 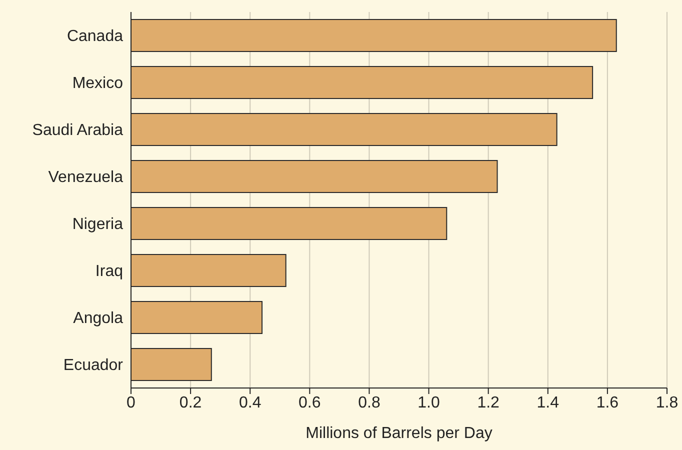 I want to click on y-tick-label: Canada, so click(x=95, y=37).